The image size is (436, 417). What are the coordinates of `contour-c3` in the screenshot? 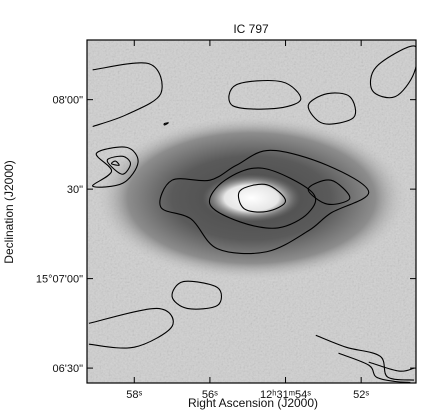 It's located at (332, 108).